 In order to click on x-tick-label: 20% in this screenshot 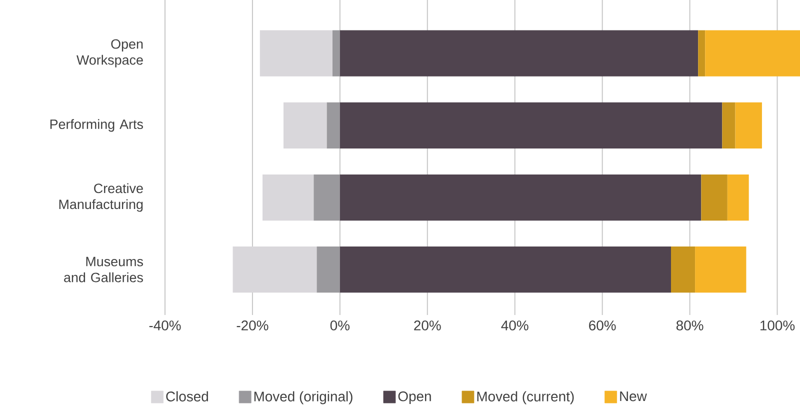, I will do `click(427, 325)`.